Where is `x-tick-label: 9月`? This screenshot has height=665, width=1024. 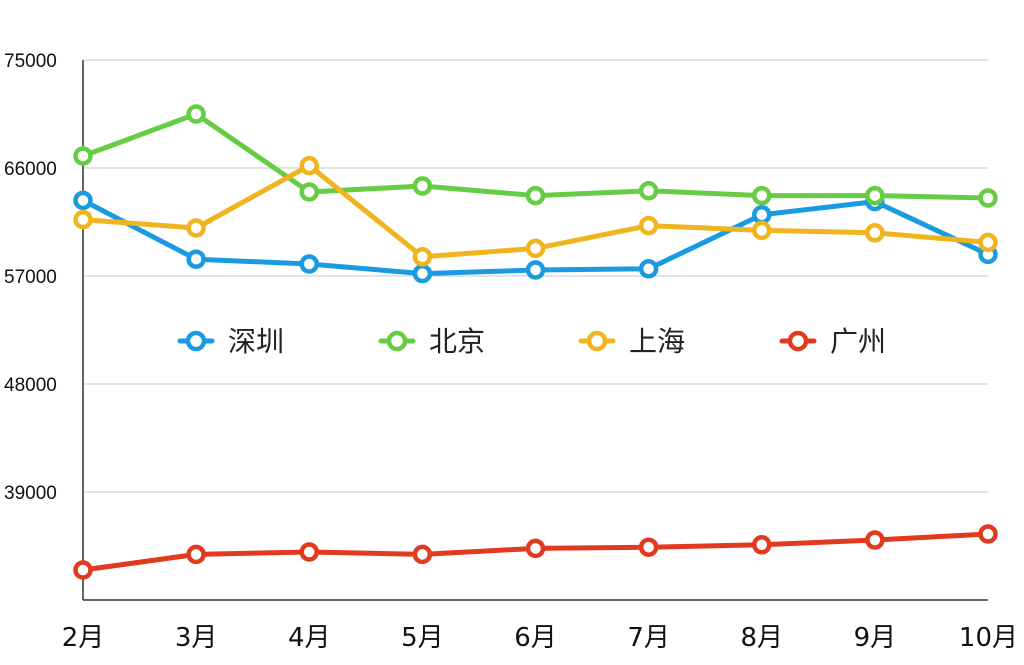 x-tick-label: 9月 is located at coordinates (875, 638).